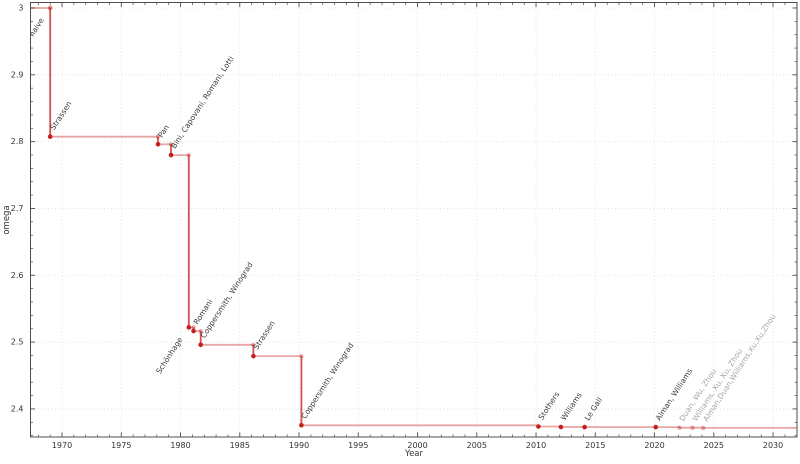 The width and height of the screenshot is (800, 464). I want to click on x-tick-label: 2020, so click(654, 445).